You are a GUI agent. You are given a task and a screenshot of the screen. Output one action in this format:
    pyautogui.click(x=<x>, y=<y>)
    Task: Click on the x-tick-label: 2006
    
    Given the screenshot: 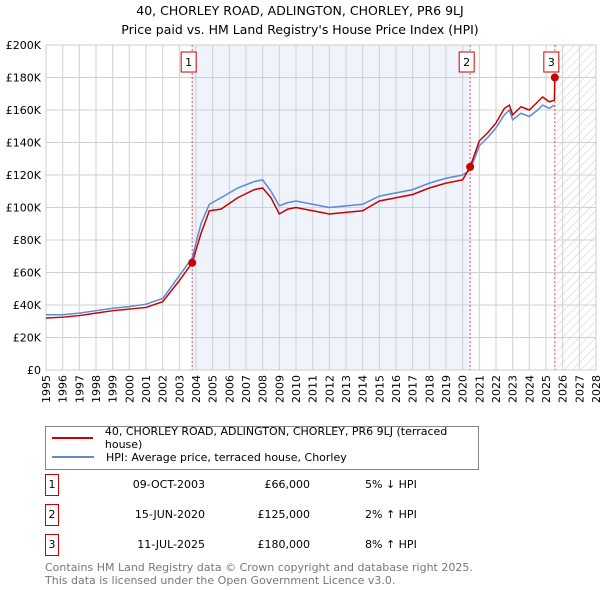 What is the action you would take?
    pyautogui.click(x=229, y=389)
    